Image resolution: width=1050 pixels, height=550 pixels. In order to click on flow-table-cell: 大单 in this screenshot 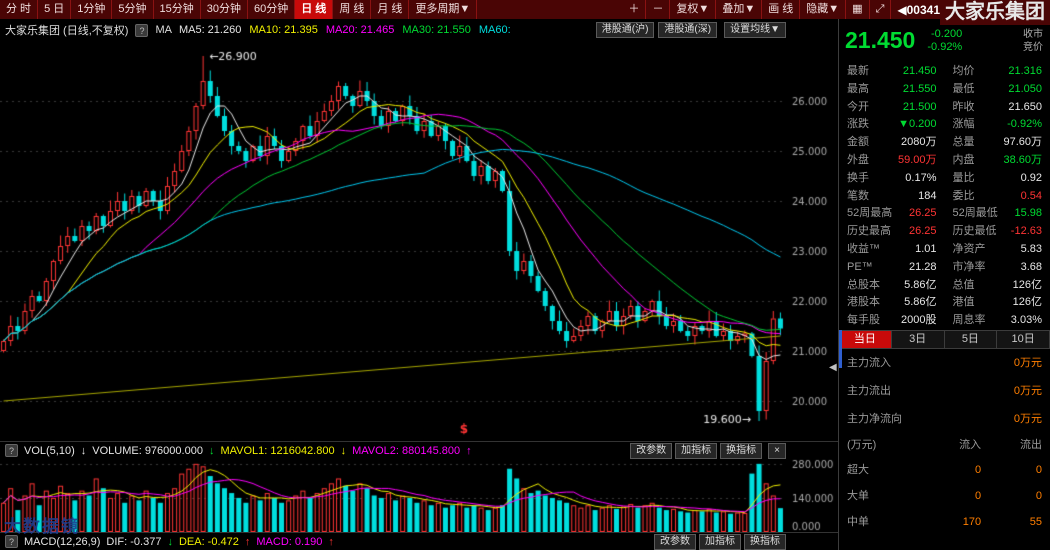, I will do `click(858, 495)`.